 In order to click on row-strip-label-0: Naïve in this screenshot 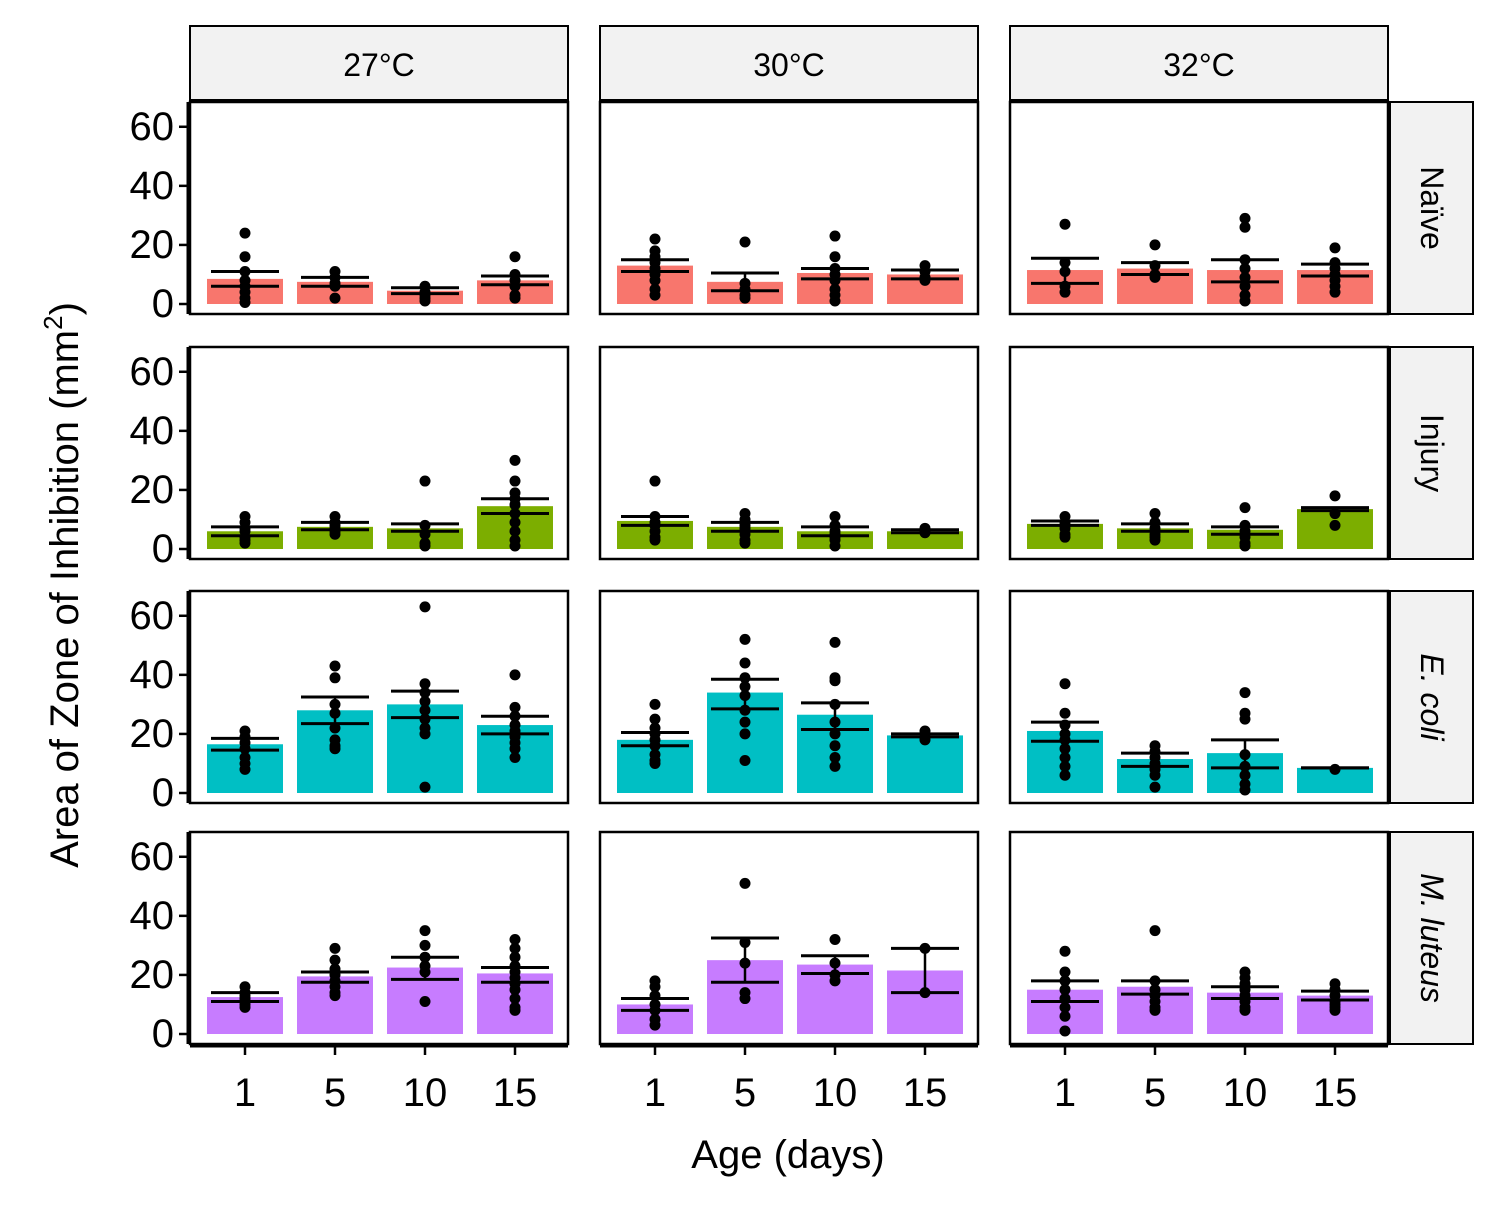, I will do `click(1432, 208)`.